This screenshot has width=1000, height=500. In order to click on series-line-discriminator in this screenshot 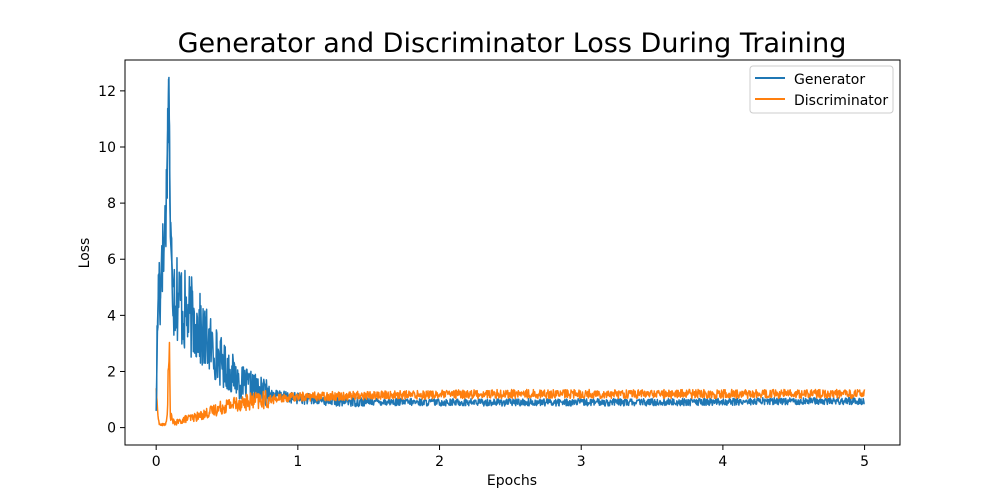, I will do `click(510, 384)`.